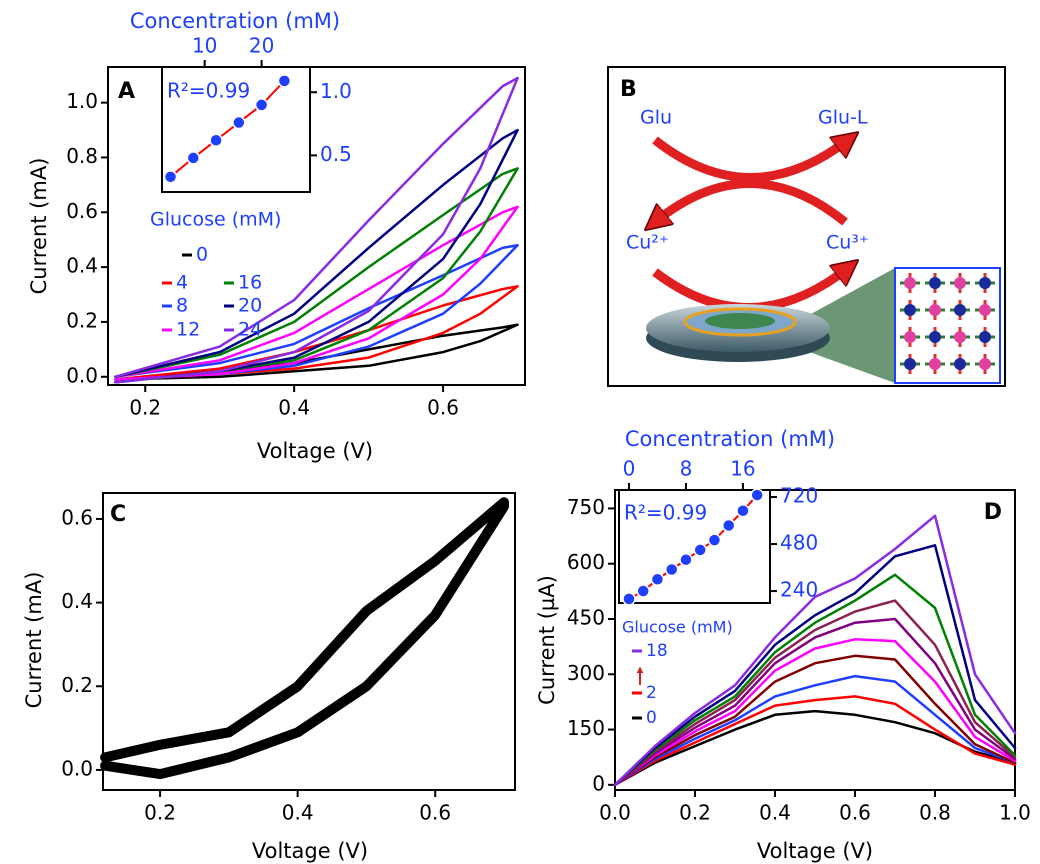 The height and width of the screenshot is (864, 1040). What do you see at coordinates (204, 46) in the screenshot?
I see `x-tick-label: 10` at bounding box center [204, 46].